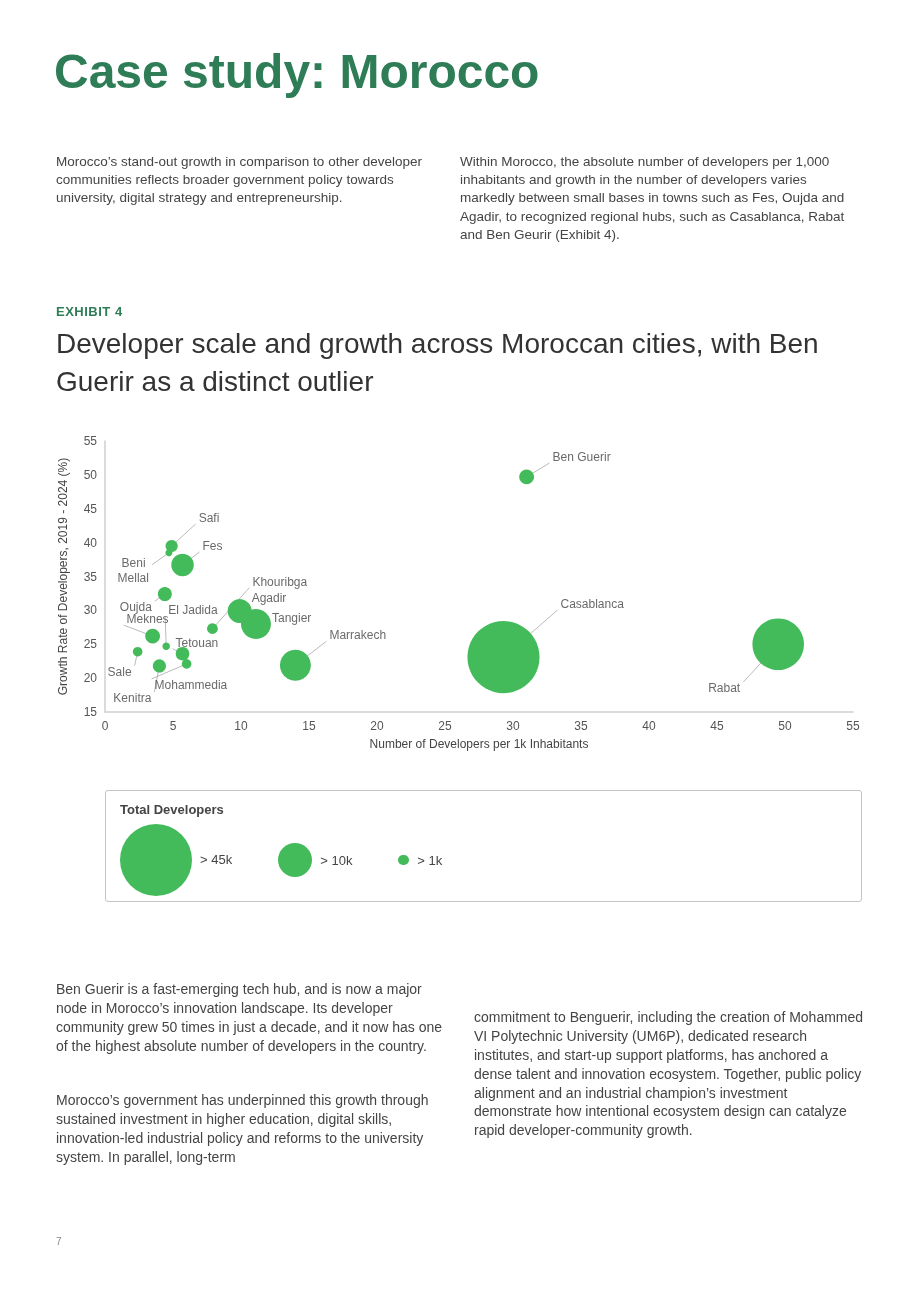 This screenshot has width=920, height=1302. What do you see at coordinates (90, 610) in the screenshot?
I see `y-tick-label: 30` at bounding box center [90, 610].